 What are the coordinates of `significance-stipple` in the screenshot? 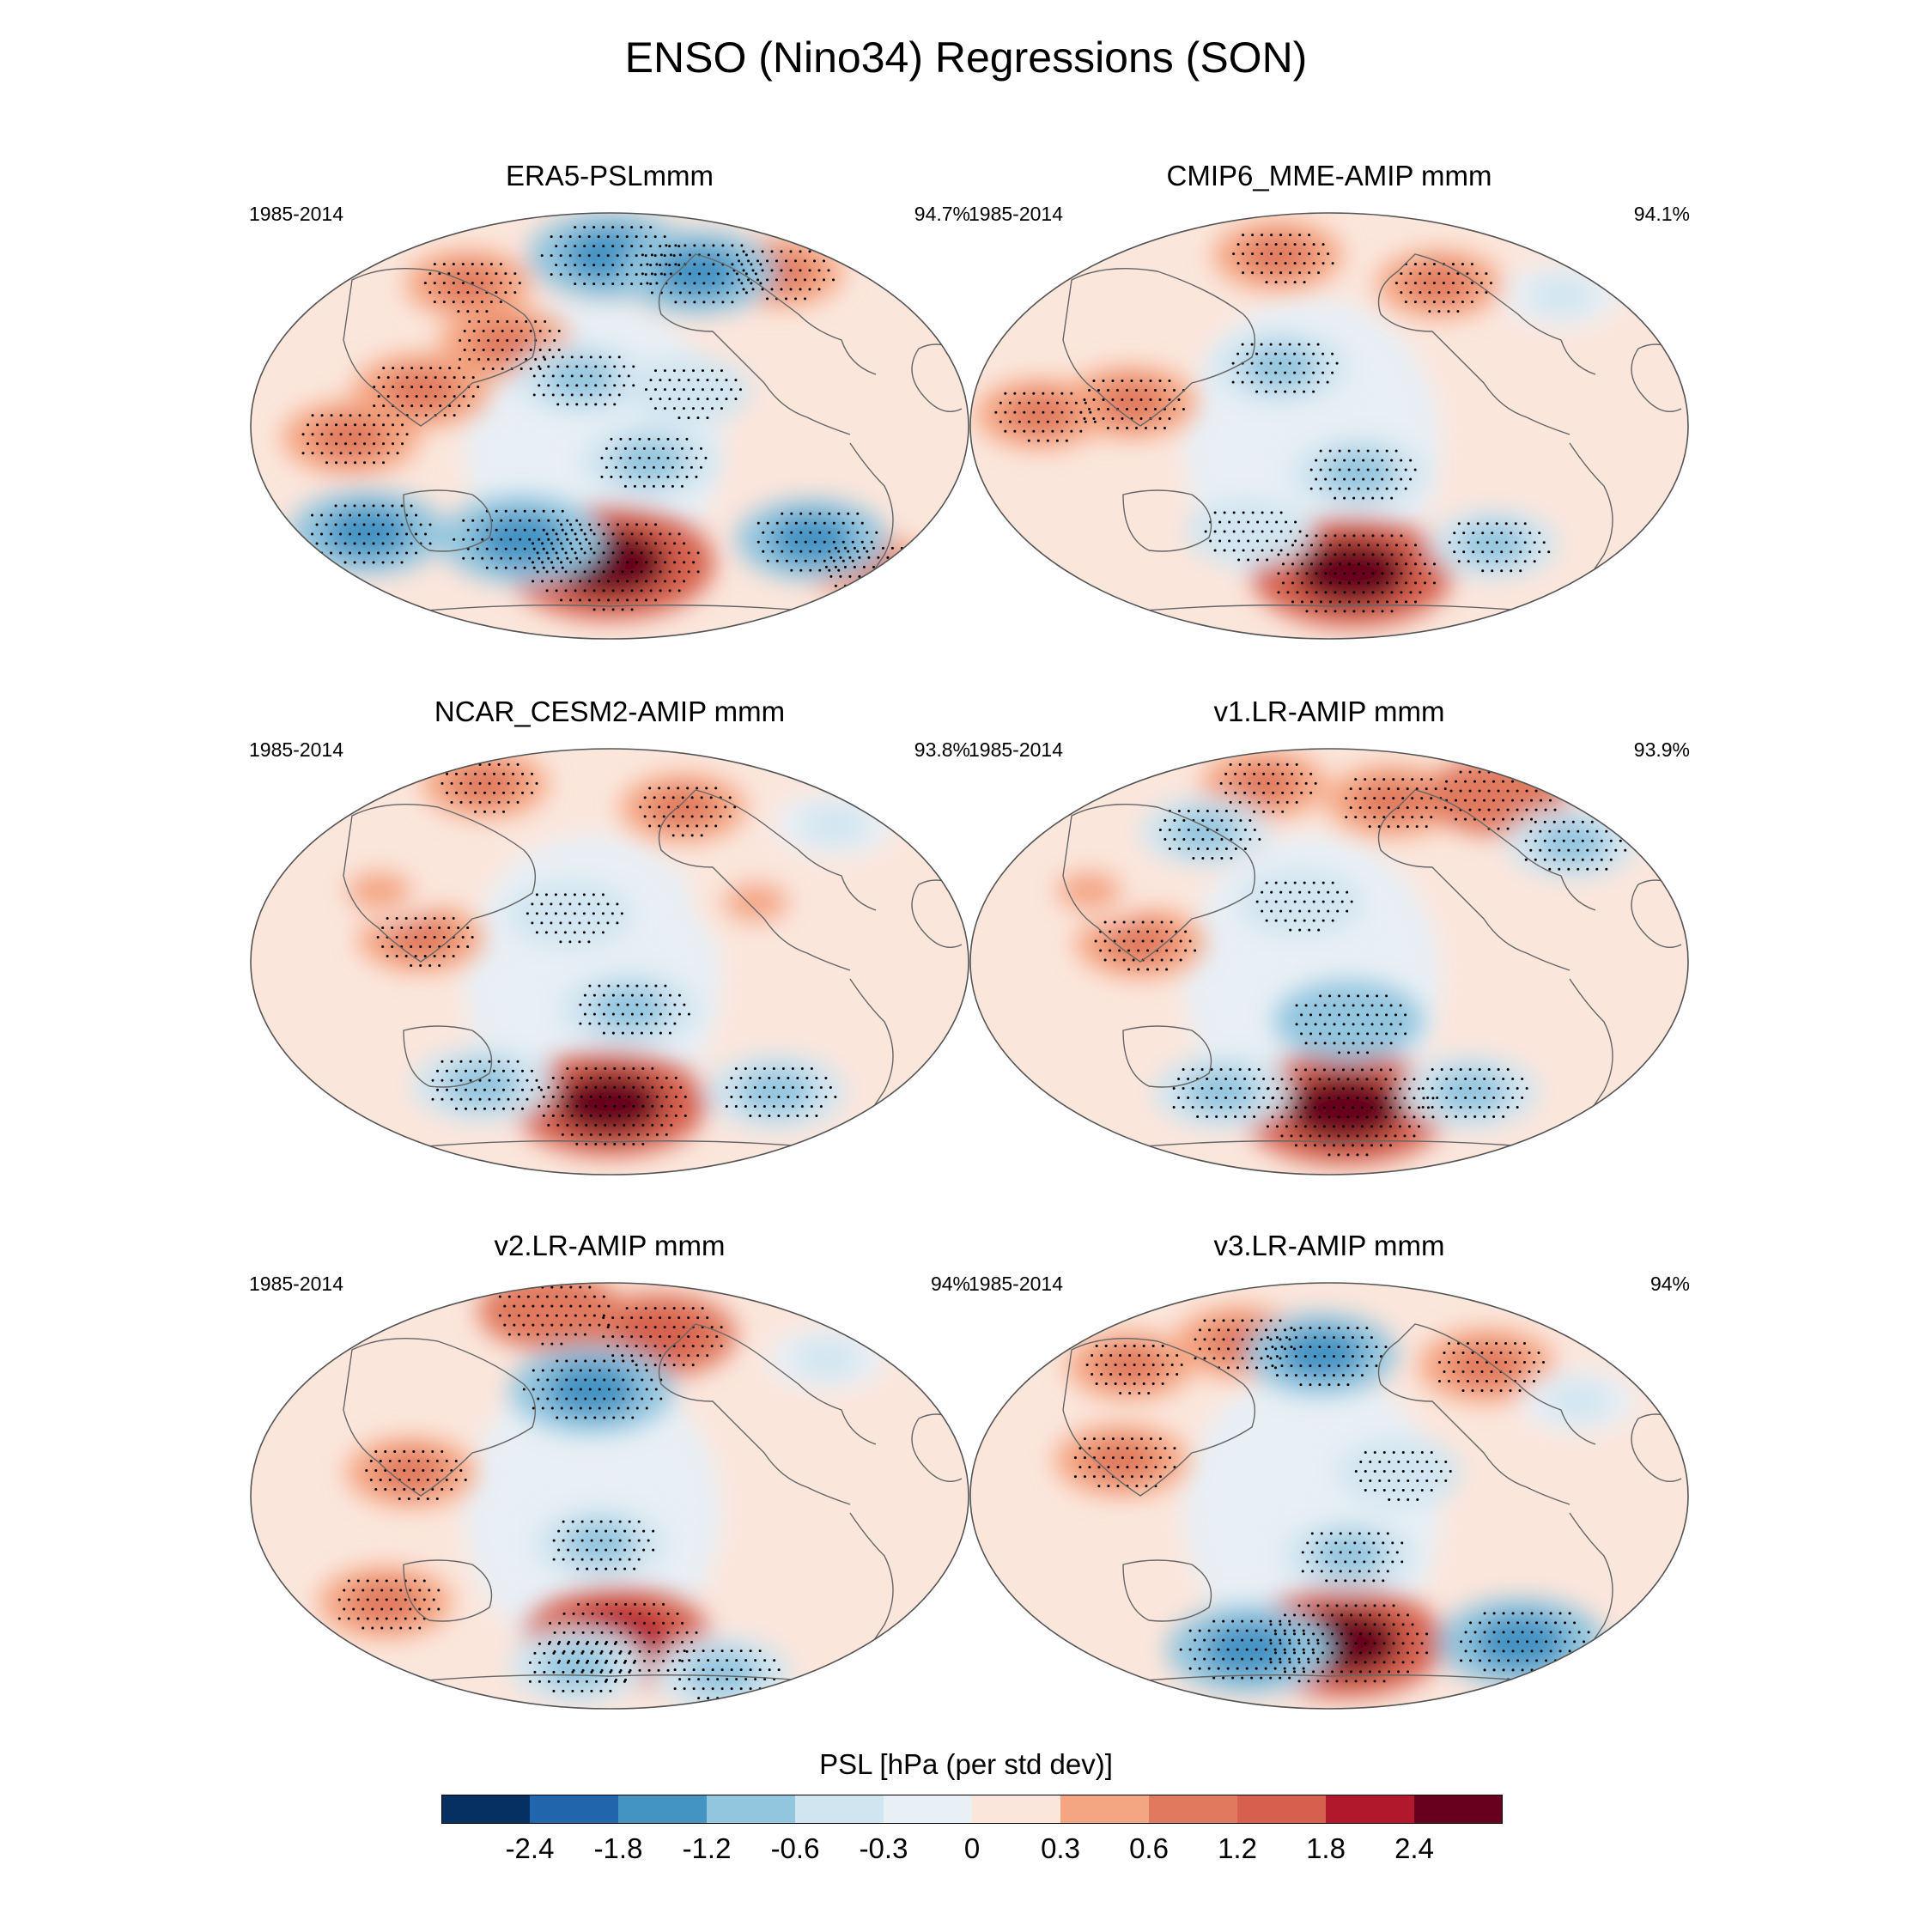 It's located at (607, 954).